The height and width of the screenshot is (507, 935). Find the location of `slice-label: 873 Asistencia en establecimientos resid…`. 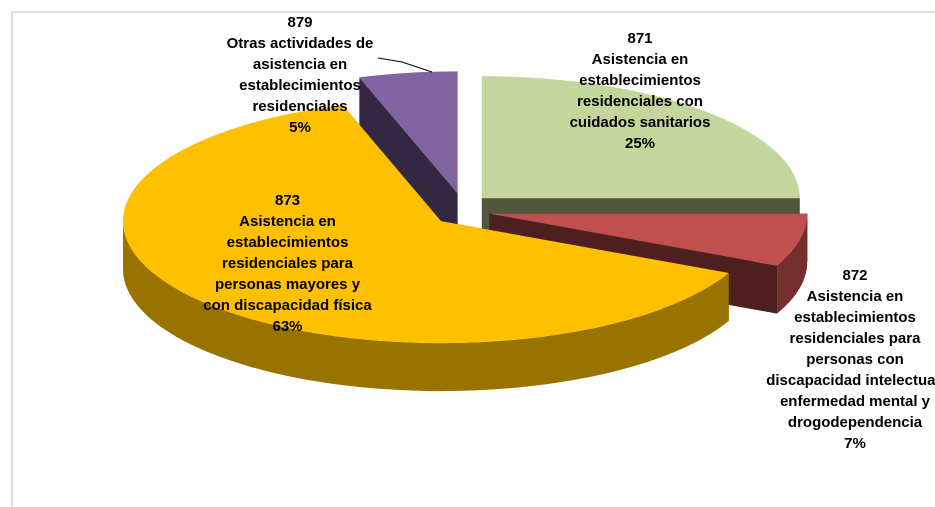

slice-label: 873 Asistencia en establecimientos resid… is located at coordinates (287, 263).